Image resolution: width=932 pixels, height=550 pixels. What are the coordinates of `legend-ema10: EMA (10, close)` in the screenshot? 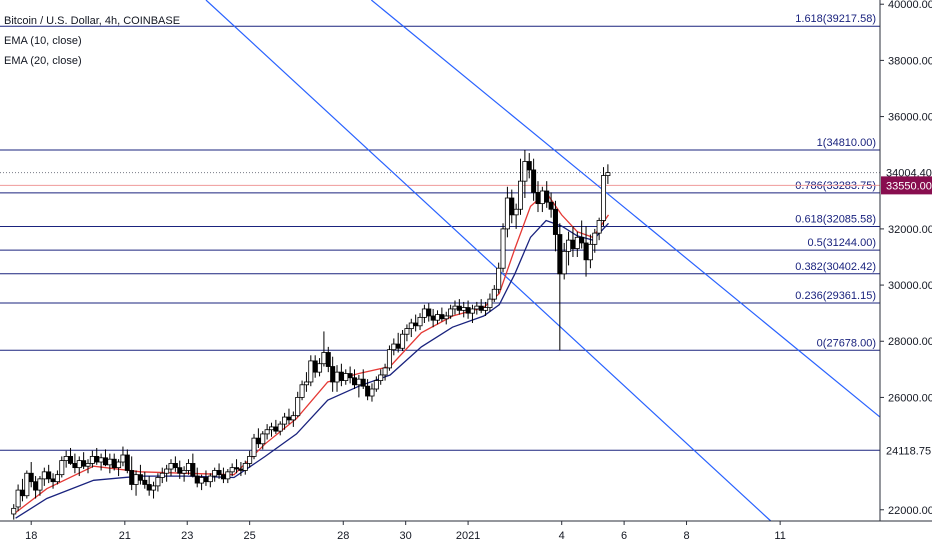 It's located at (43, 41).